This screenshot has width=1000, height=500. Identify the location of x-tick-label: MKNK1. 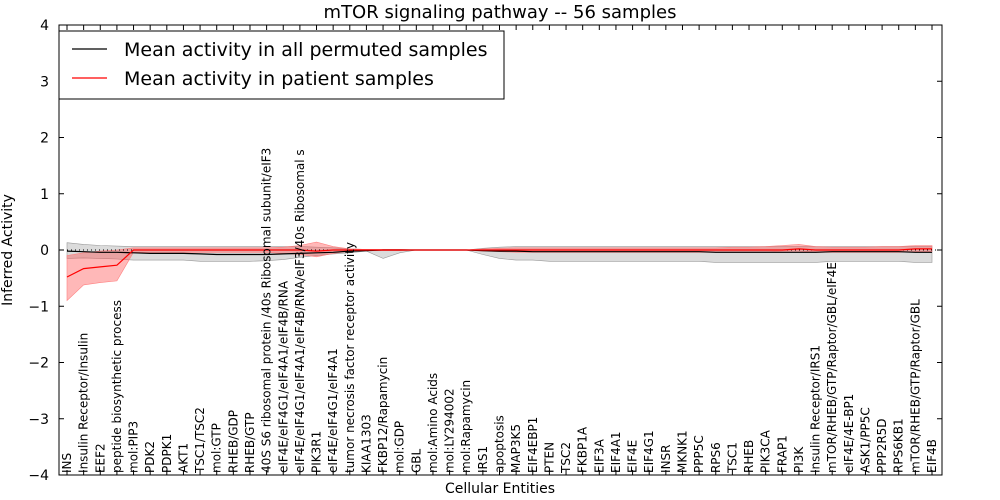
(683, 451).